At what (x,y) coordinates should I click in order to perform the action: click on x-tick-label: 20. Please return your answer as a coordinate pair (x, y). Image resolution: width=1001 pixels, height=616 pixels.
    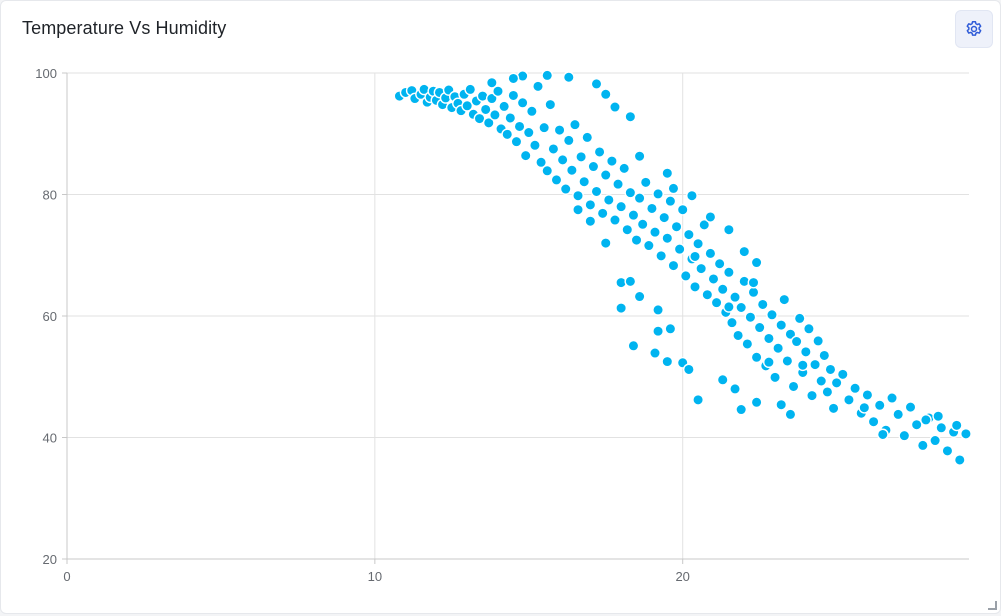
    Looking at the image, I should click on (682, 576).